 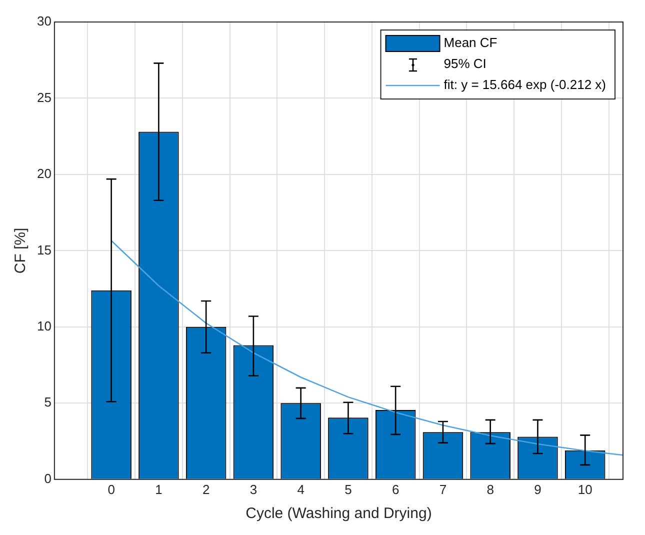 What do you see at coordinates (48, 402) in the screenshot?
I see `y-tick-label: 5` at bounding box center [48, 402].